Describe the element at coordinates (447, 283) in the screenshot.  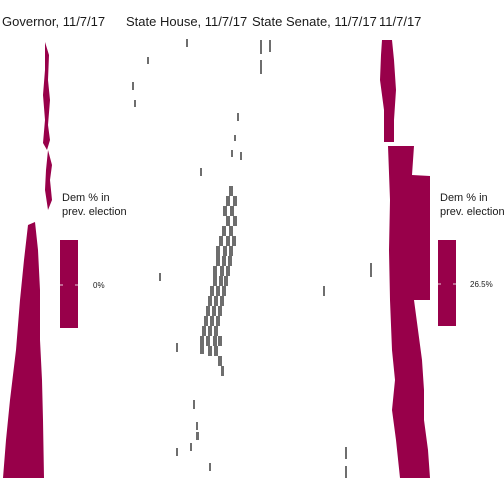
I see `senate-legend-color-bar` at that location.